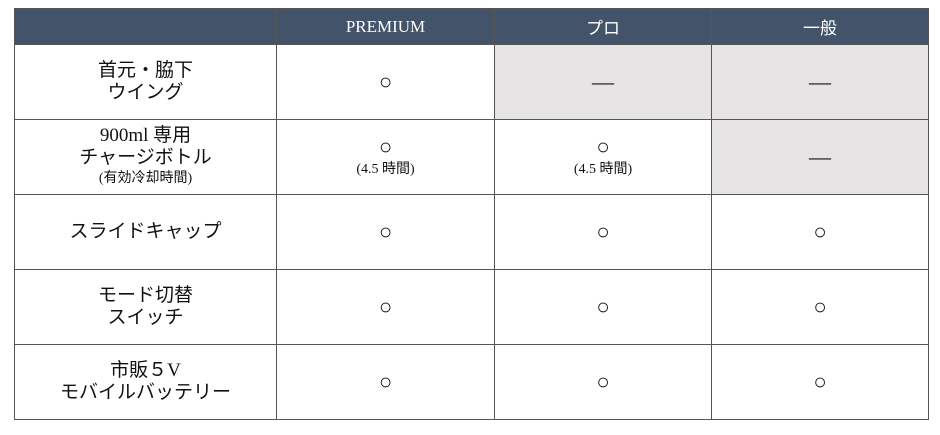 This screenshot has height=435, width=940. I want to click on header-premium: PREMIUM, so click(385, 26).